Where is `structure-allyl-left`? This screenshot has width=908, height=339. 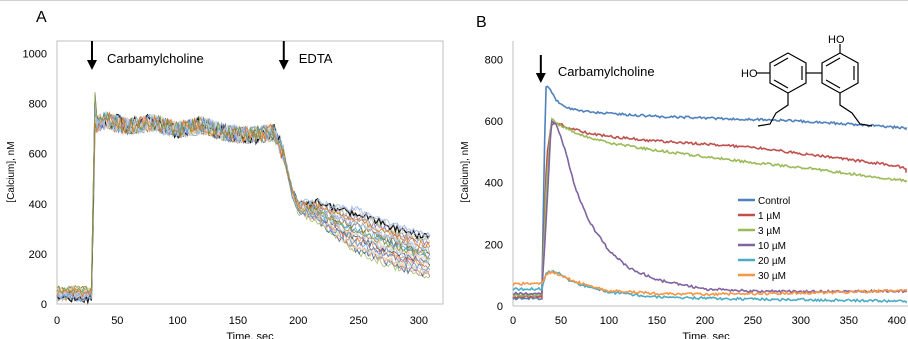 structure-allyl-left is located at coordinates (773, 110).